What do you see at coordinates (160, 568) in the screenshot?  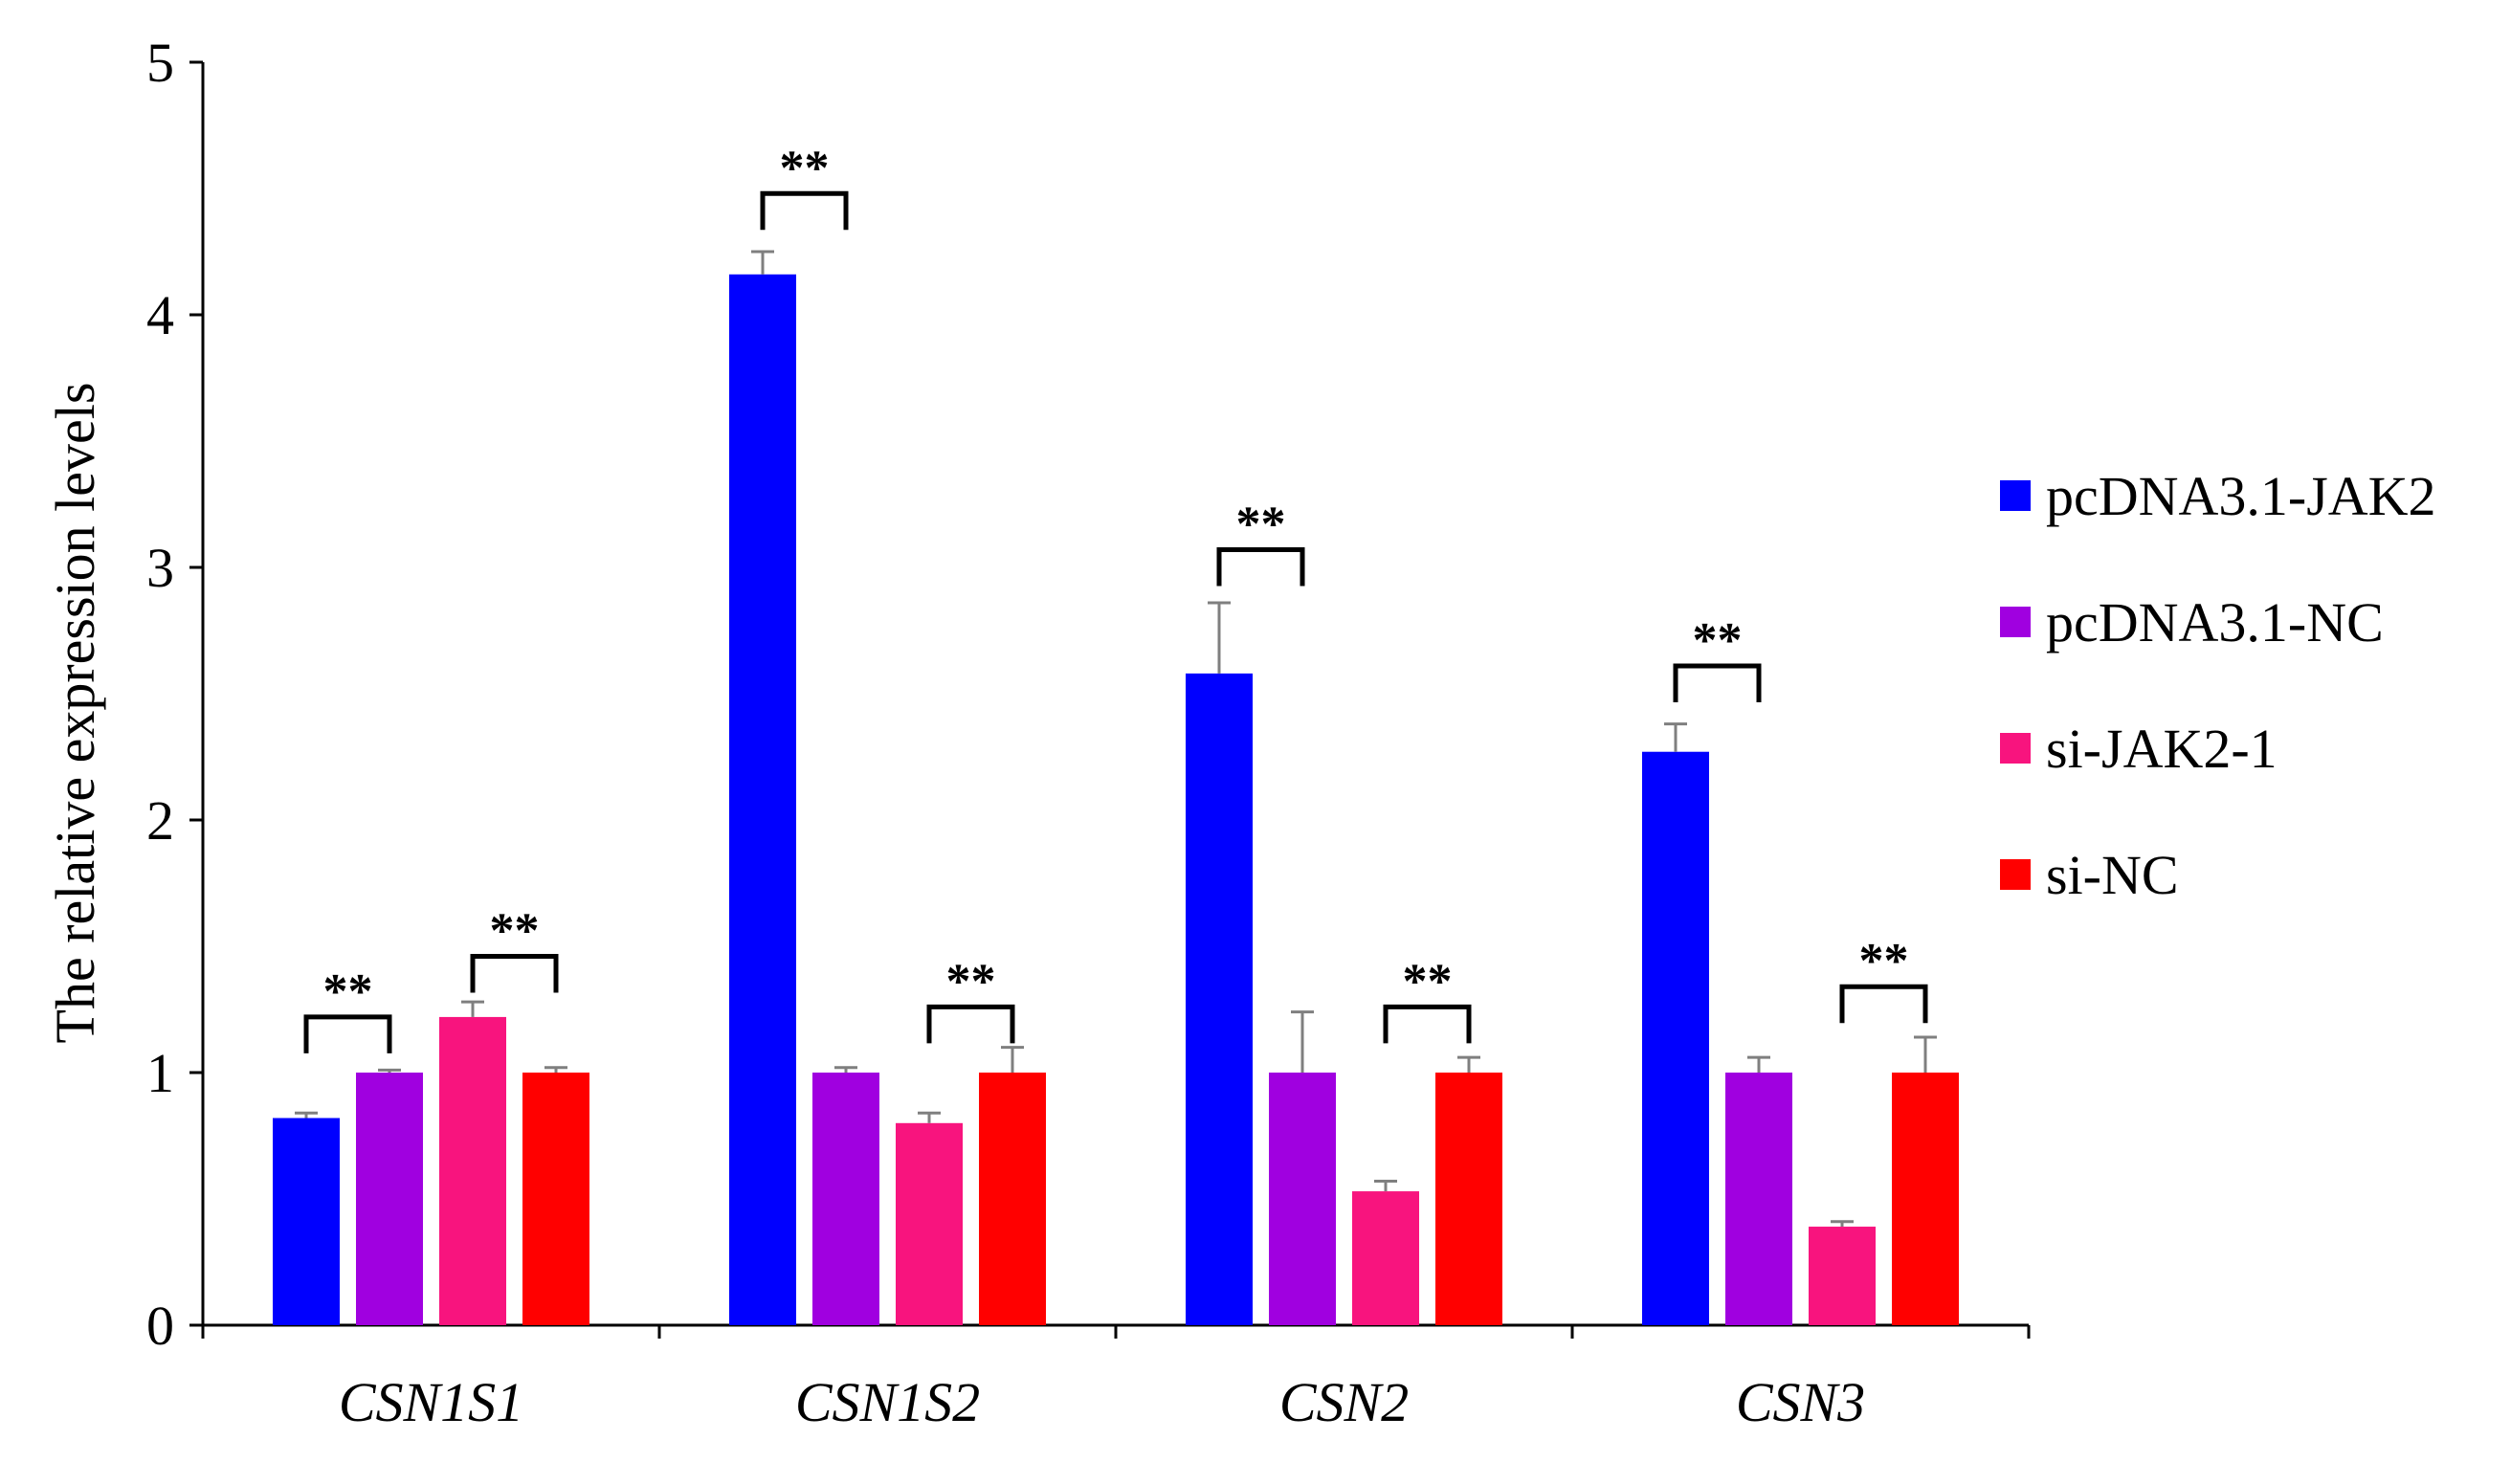 I see `y-tick-label: 3` at bounding box center [160, 568].